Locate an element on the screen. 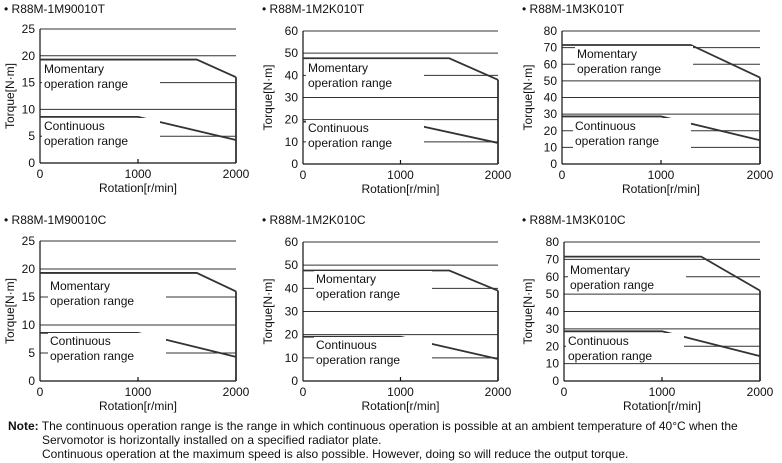  chart-title: • R88M-1M2K010T is located at coordinates (313, 9).